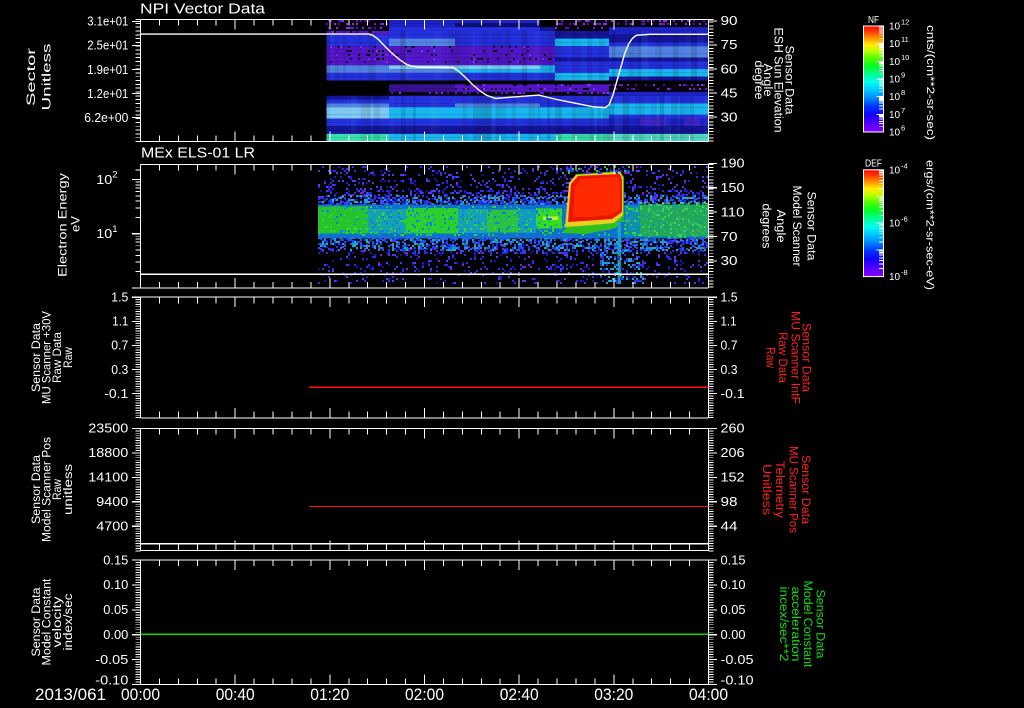 This screenshot has width=1024, height=708. Describe the element at coordinates (729, 69) in the screenshot. I see `svg-text: 60` at that location.